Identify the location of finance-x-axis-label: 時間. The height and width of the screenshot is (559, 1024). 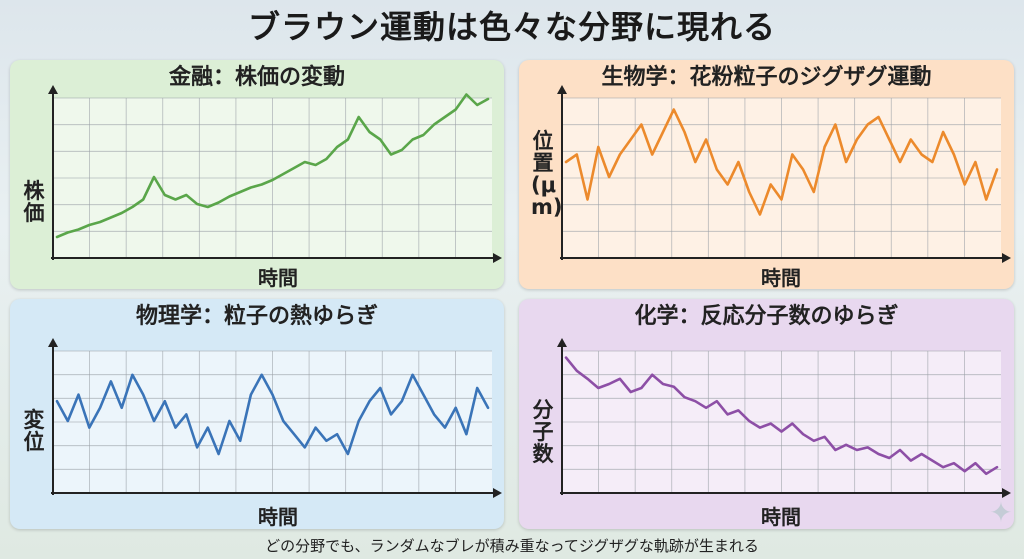
(278, 278).